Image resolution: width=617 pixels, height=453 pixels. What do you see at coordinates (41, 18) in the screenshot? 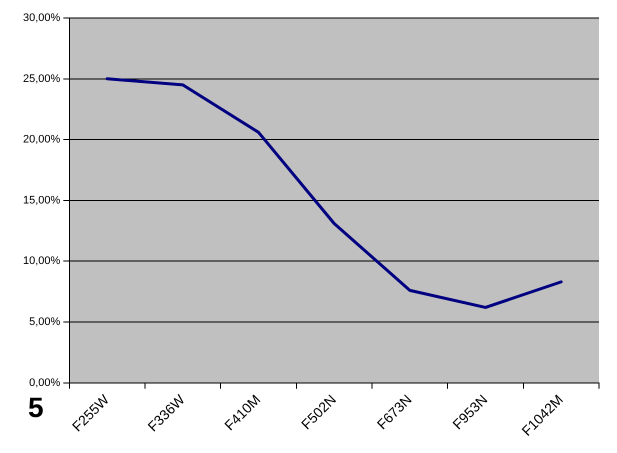
I see `y-tick-label: 30,00%` at bounding box center [41, 18].